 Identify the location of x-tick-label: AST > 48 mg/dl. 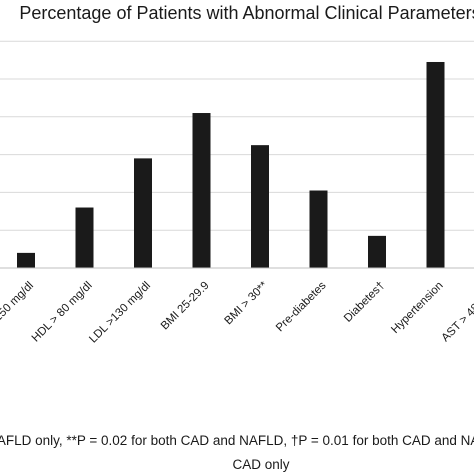
(457, 312).